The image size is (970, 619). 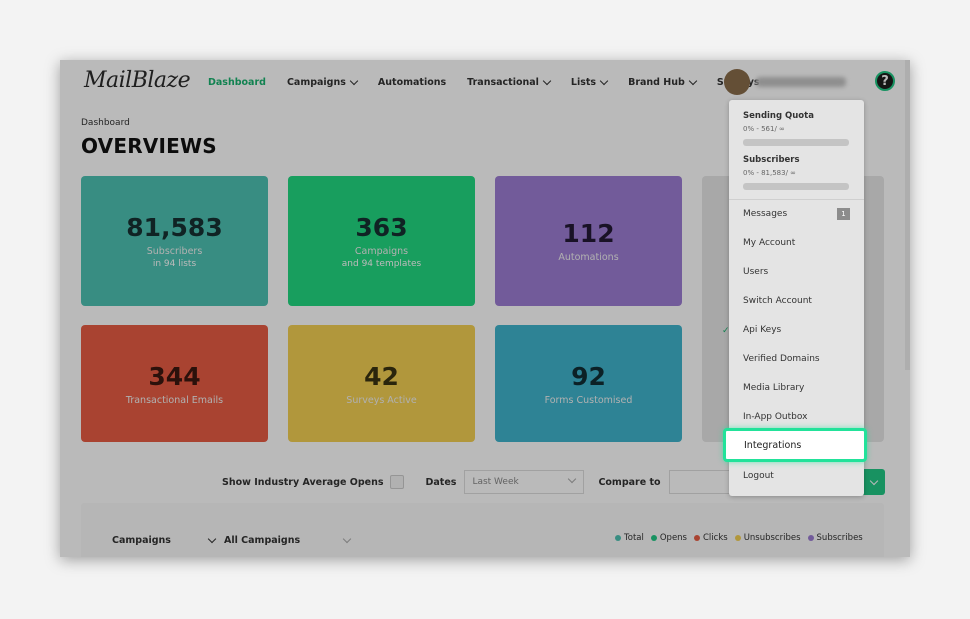 I want to click on stat-value: 344, so click(x=174, y=376).